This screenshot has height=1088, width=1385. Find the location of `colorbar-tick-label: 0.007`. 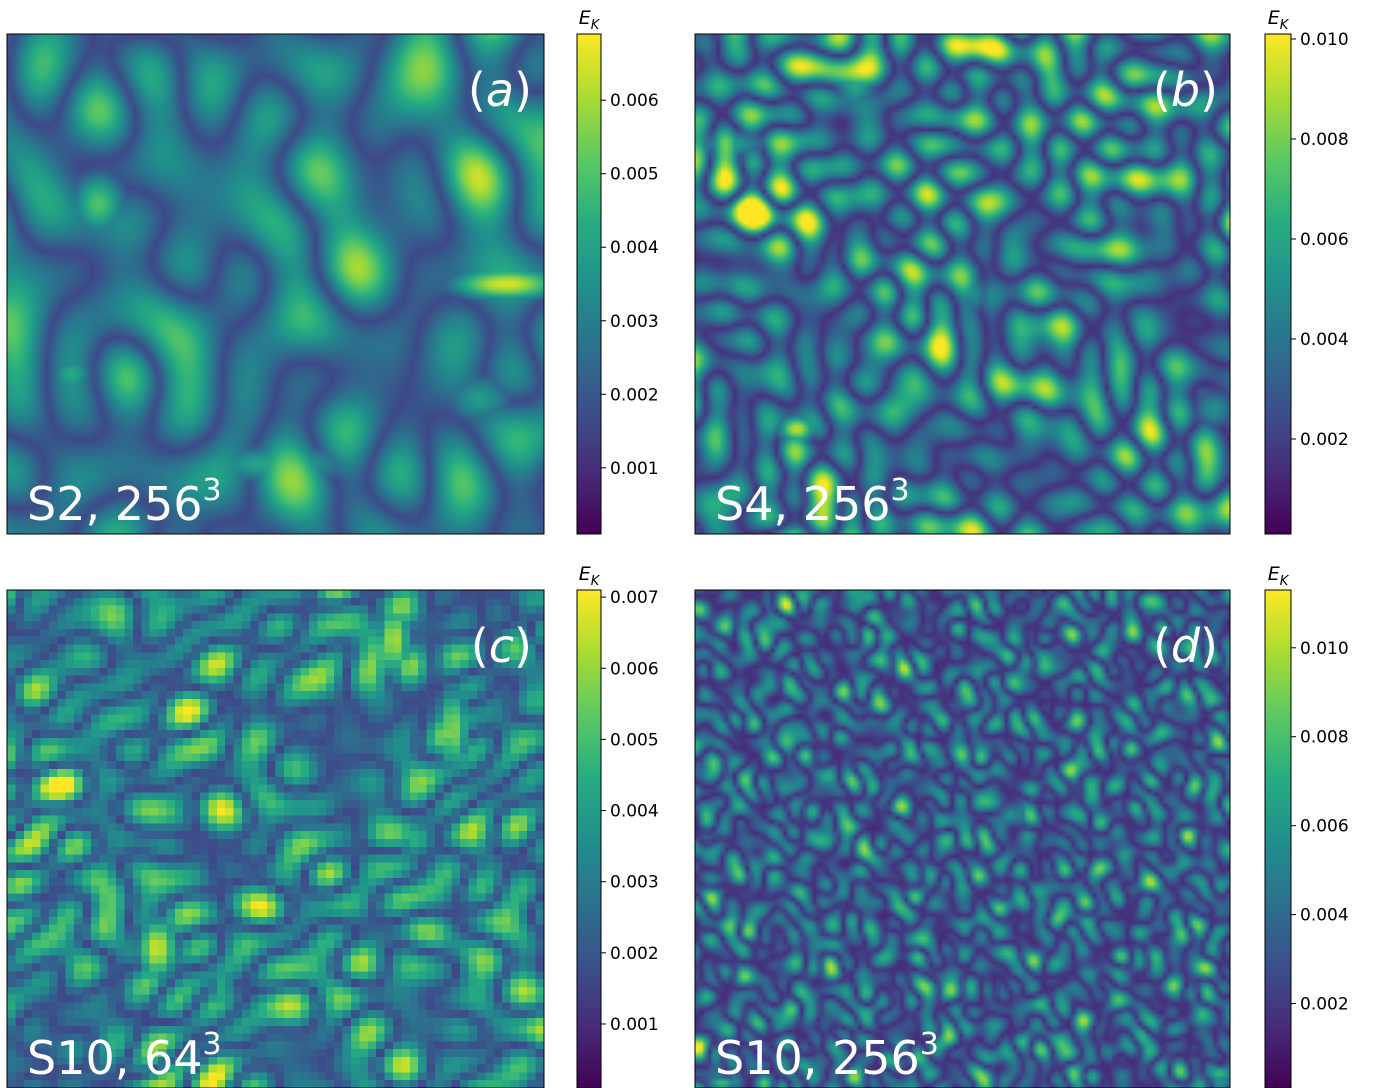

colorbar-tick-label: 0.007 is located at coordinates (634, 598).